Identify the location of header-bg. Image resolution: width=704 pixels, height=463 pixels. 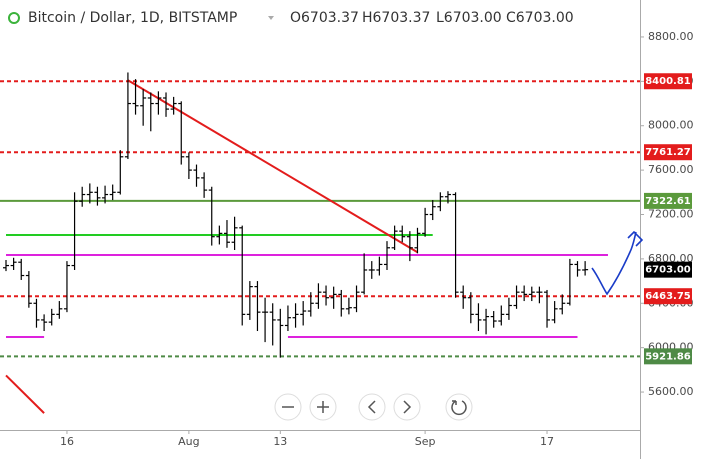
(290, 18).